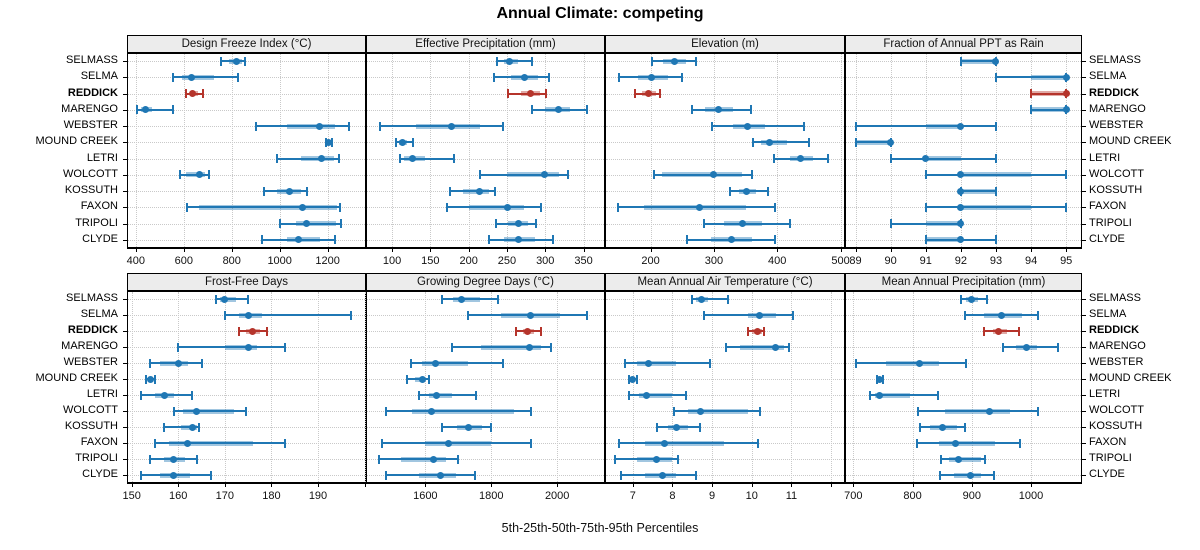 The image size is (1200, 550). Describe the element at coordinates (183, 261) in the screenshot. I see `x-tick-label: 600` at that location.